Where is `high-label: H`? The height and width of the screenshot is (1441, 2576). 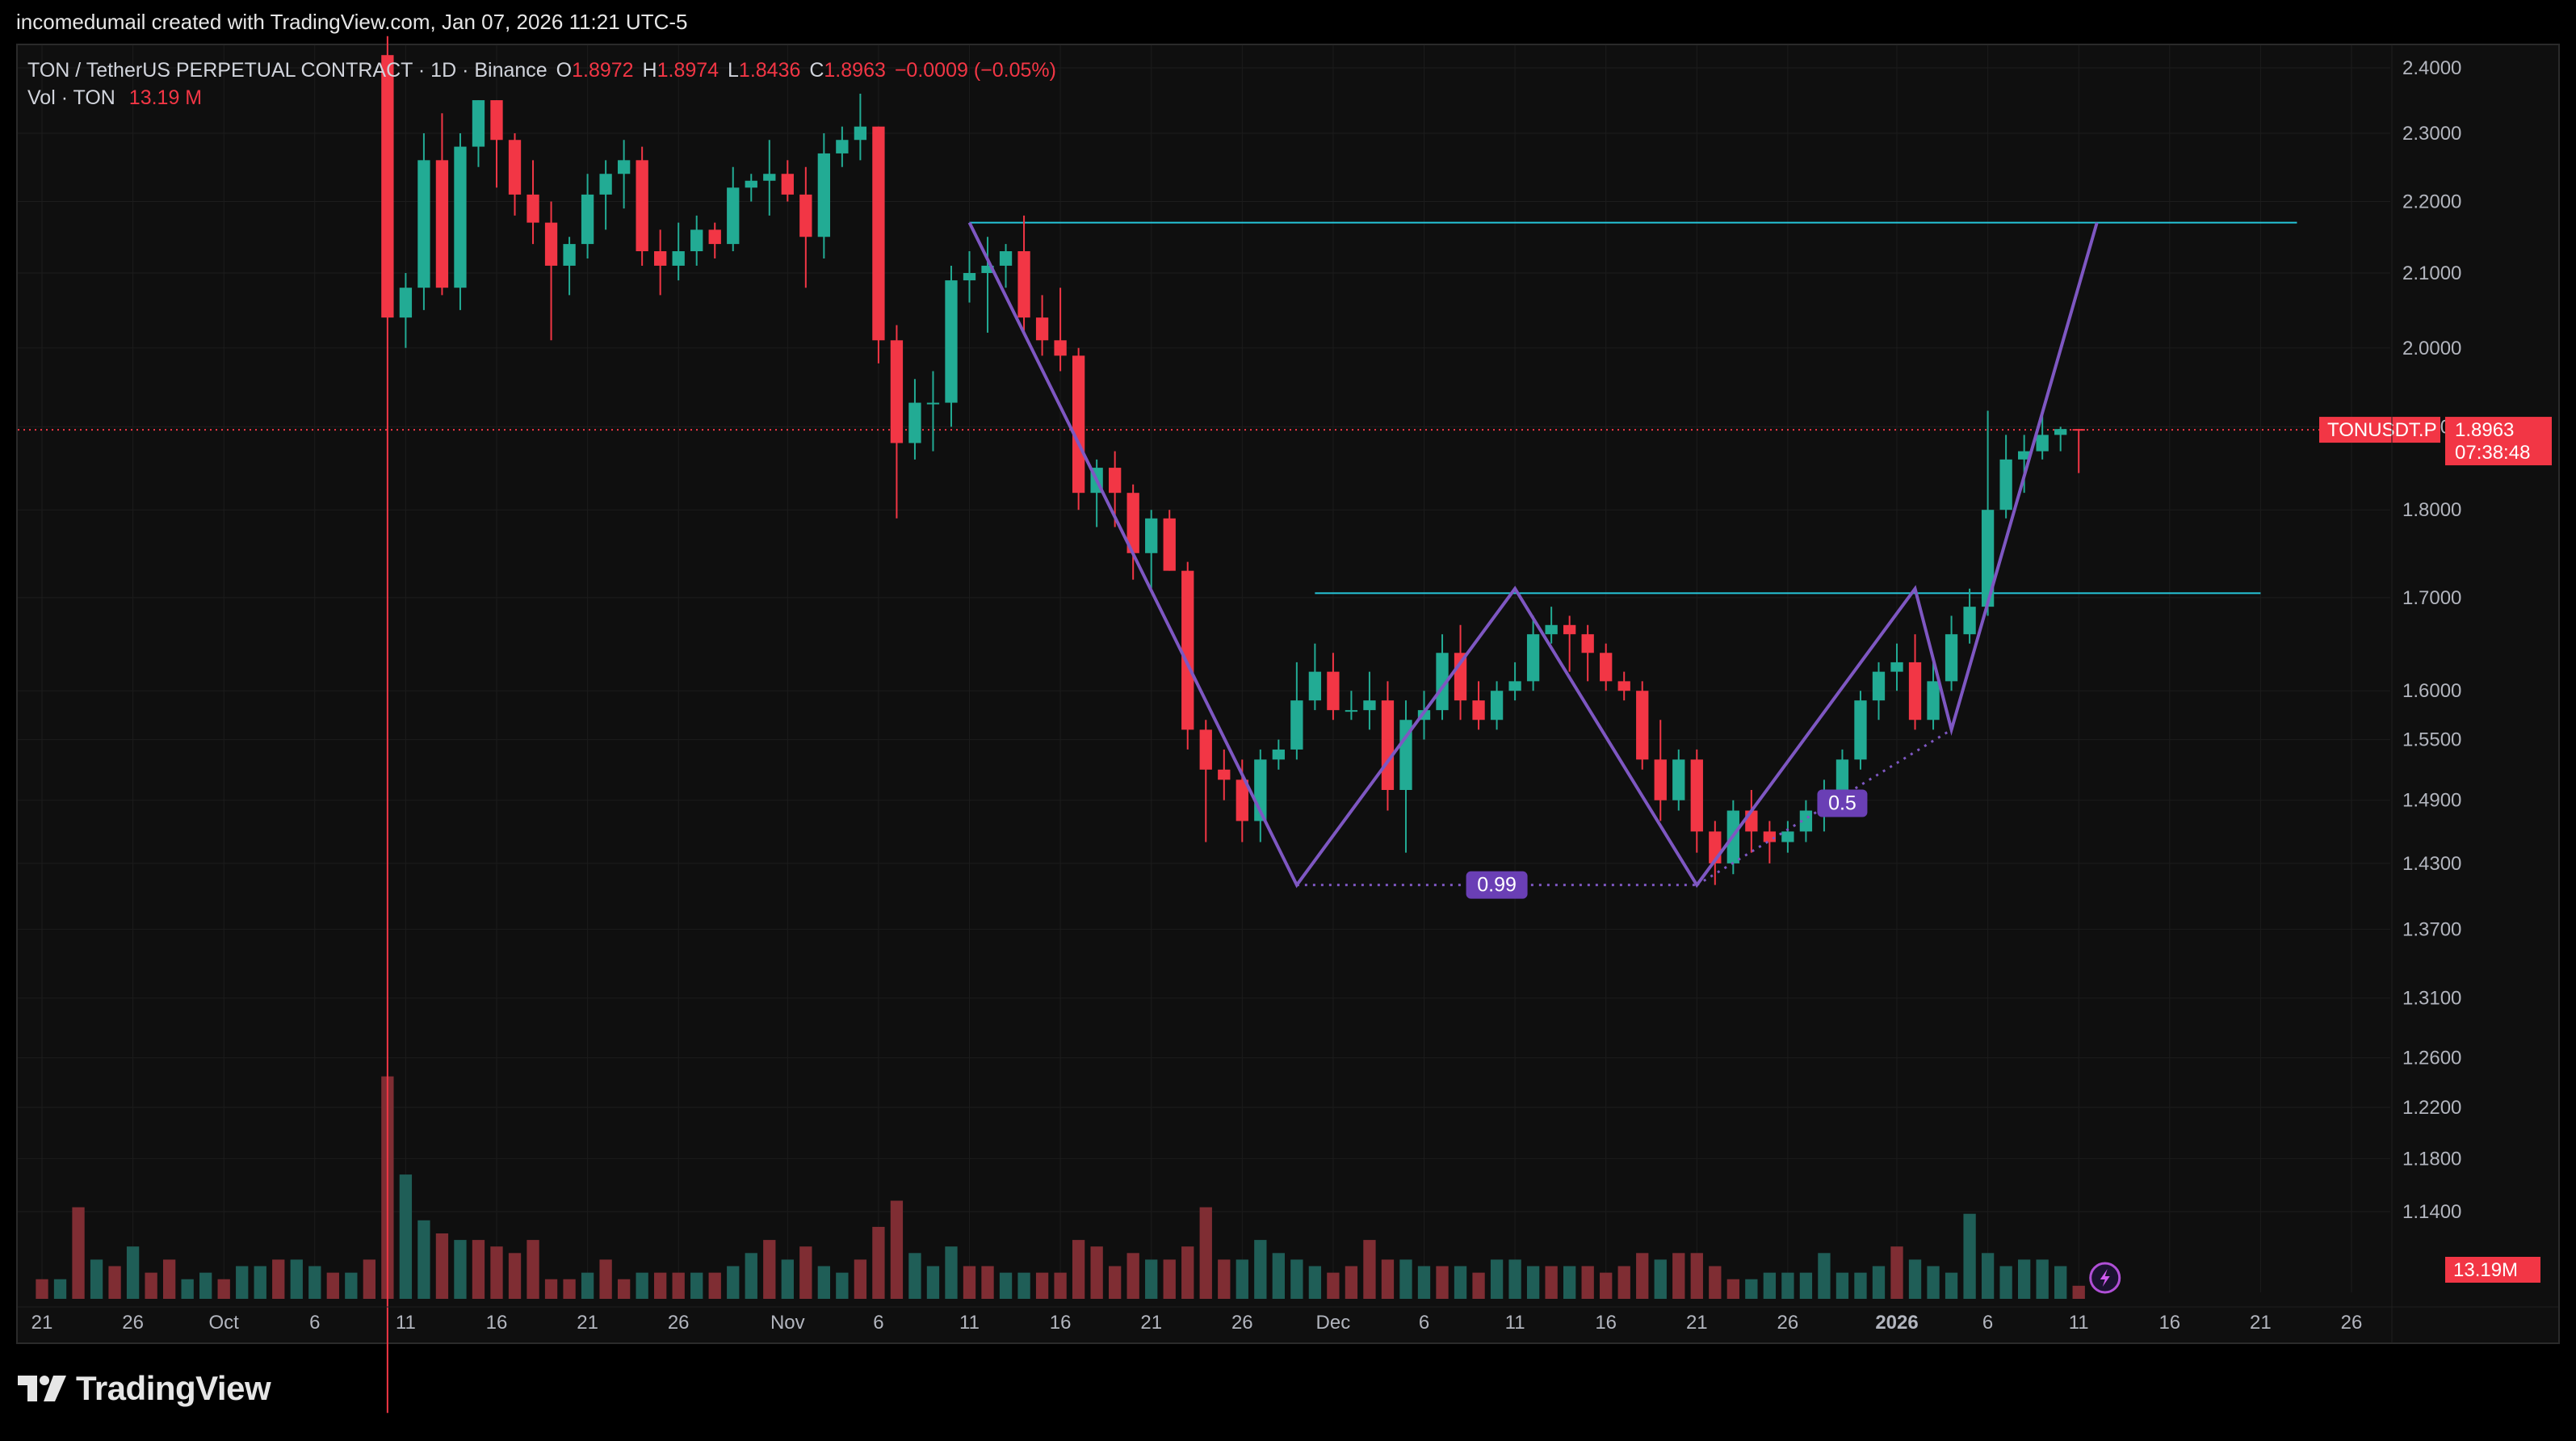
high-label: H is located at coordinates (649, 71).